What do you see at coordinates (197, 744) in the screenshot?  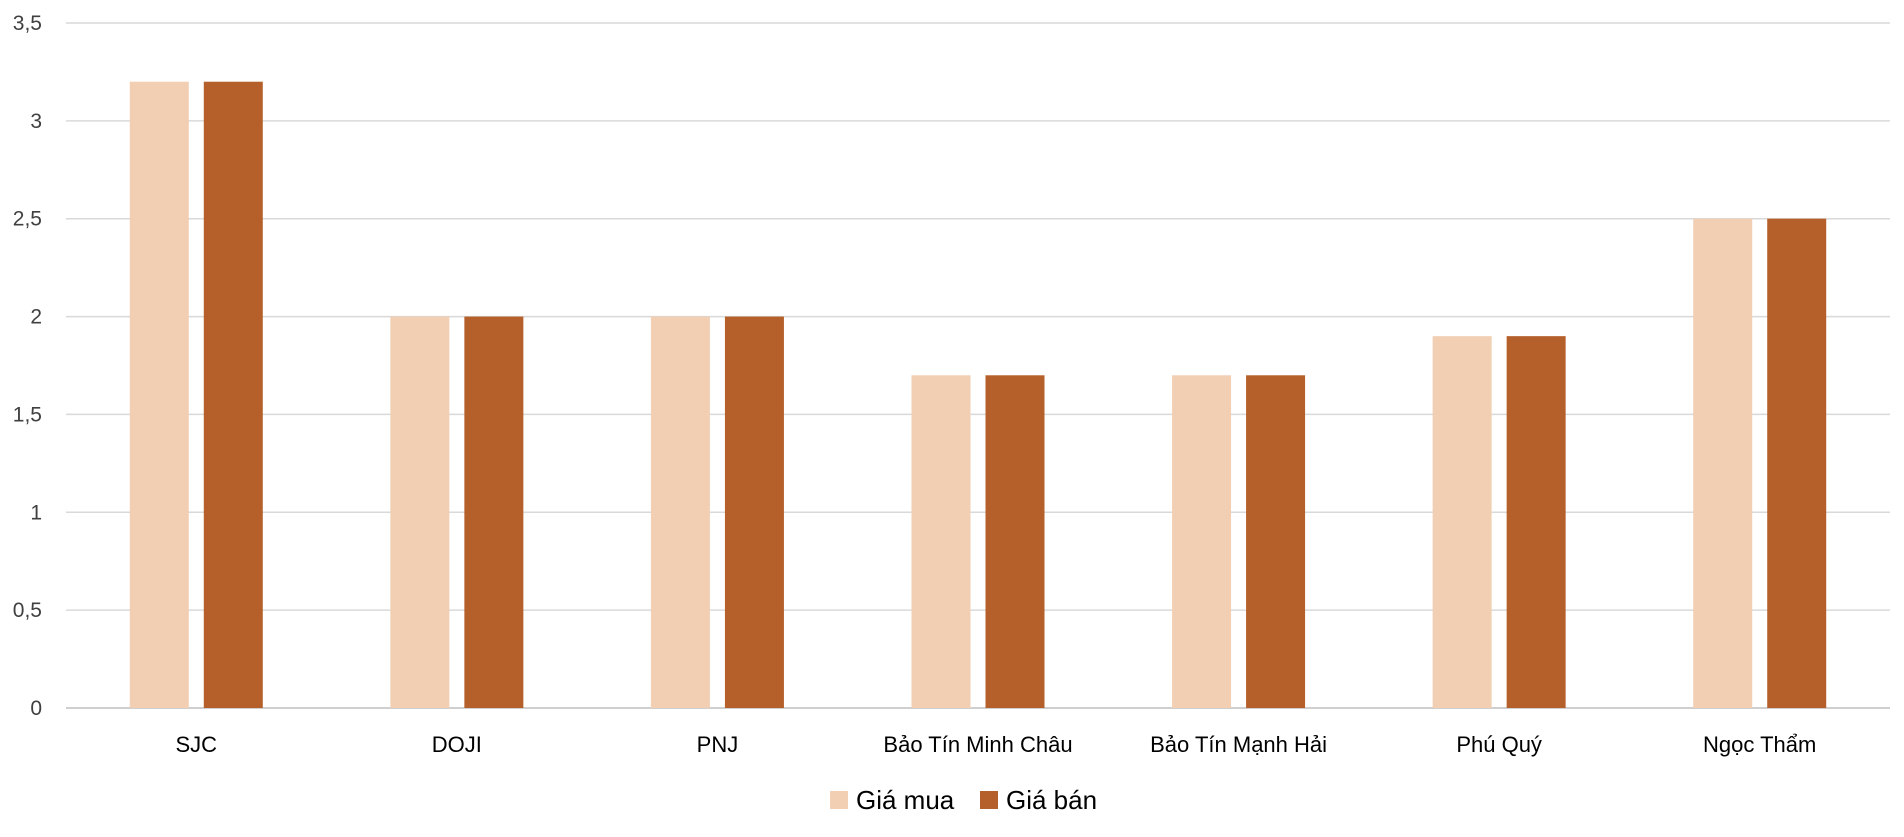 I see `x-category-label: SJC` at bounding box center [197, 744].